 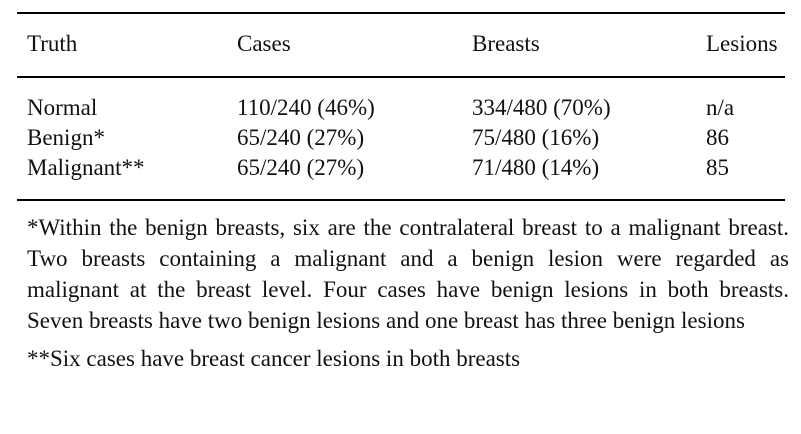 I want to click on header-cases: Cases, so click(x=264, y=43).